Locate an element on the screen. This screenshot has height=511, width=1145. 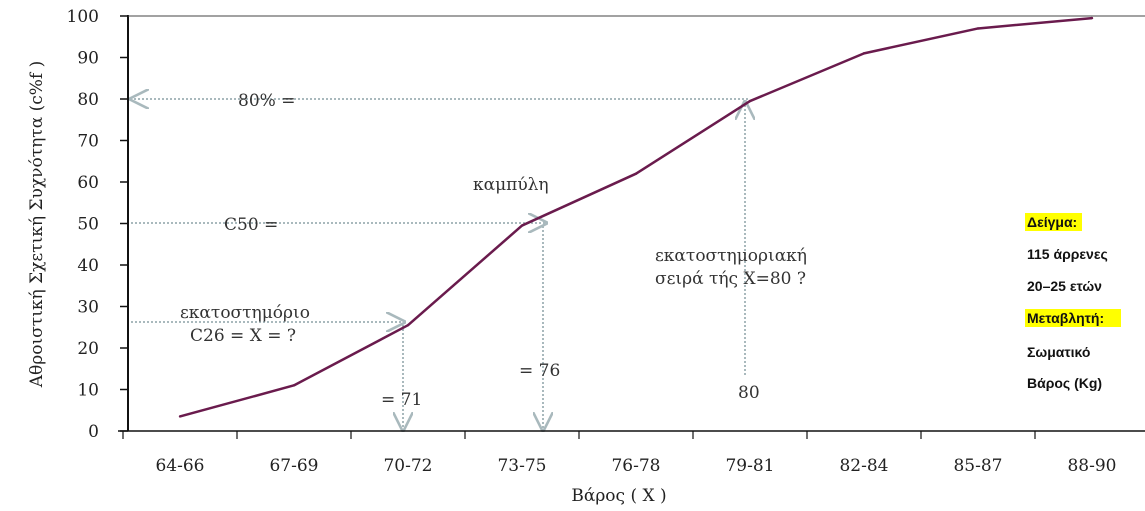
y-ticks: 0 10 20 30 40 50 60 70 80 90 100 is located at coordinates (97, 224).